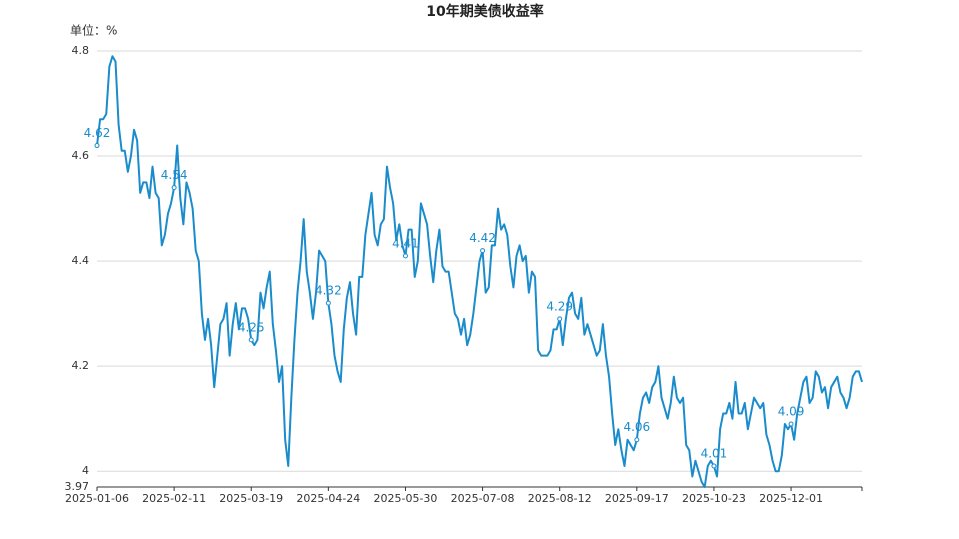  What do you see at coordinates (483, 498) in the screenshot?
I see `x-tick-label: 2025-07-08` at bounding box center [483, 498].